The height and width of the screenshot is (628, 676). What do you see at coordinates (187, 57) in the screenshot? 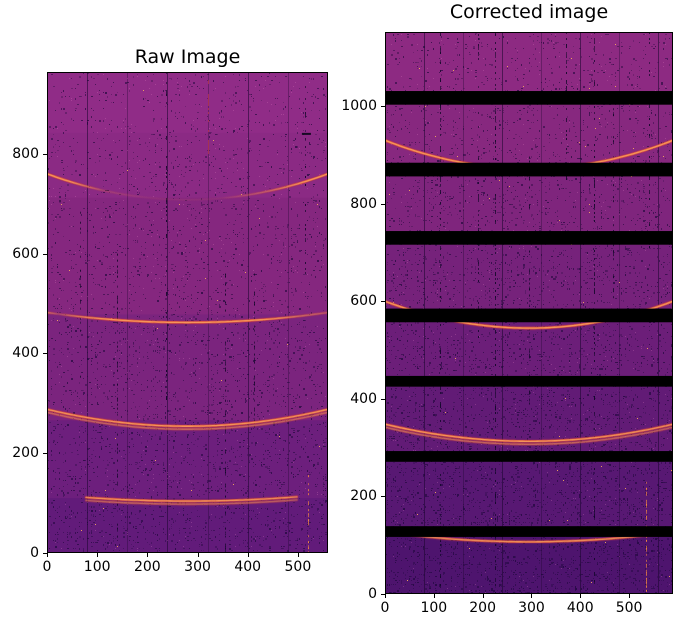
I see `raw-image-title: Raw Image` at bounding box center [187, 57].